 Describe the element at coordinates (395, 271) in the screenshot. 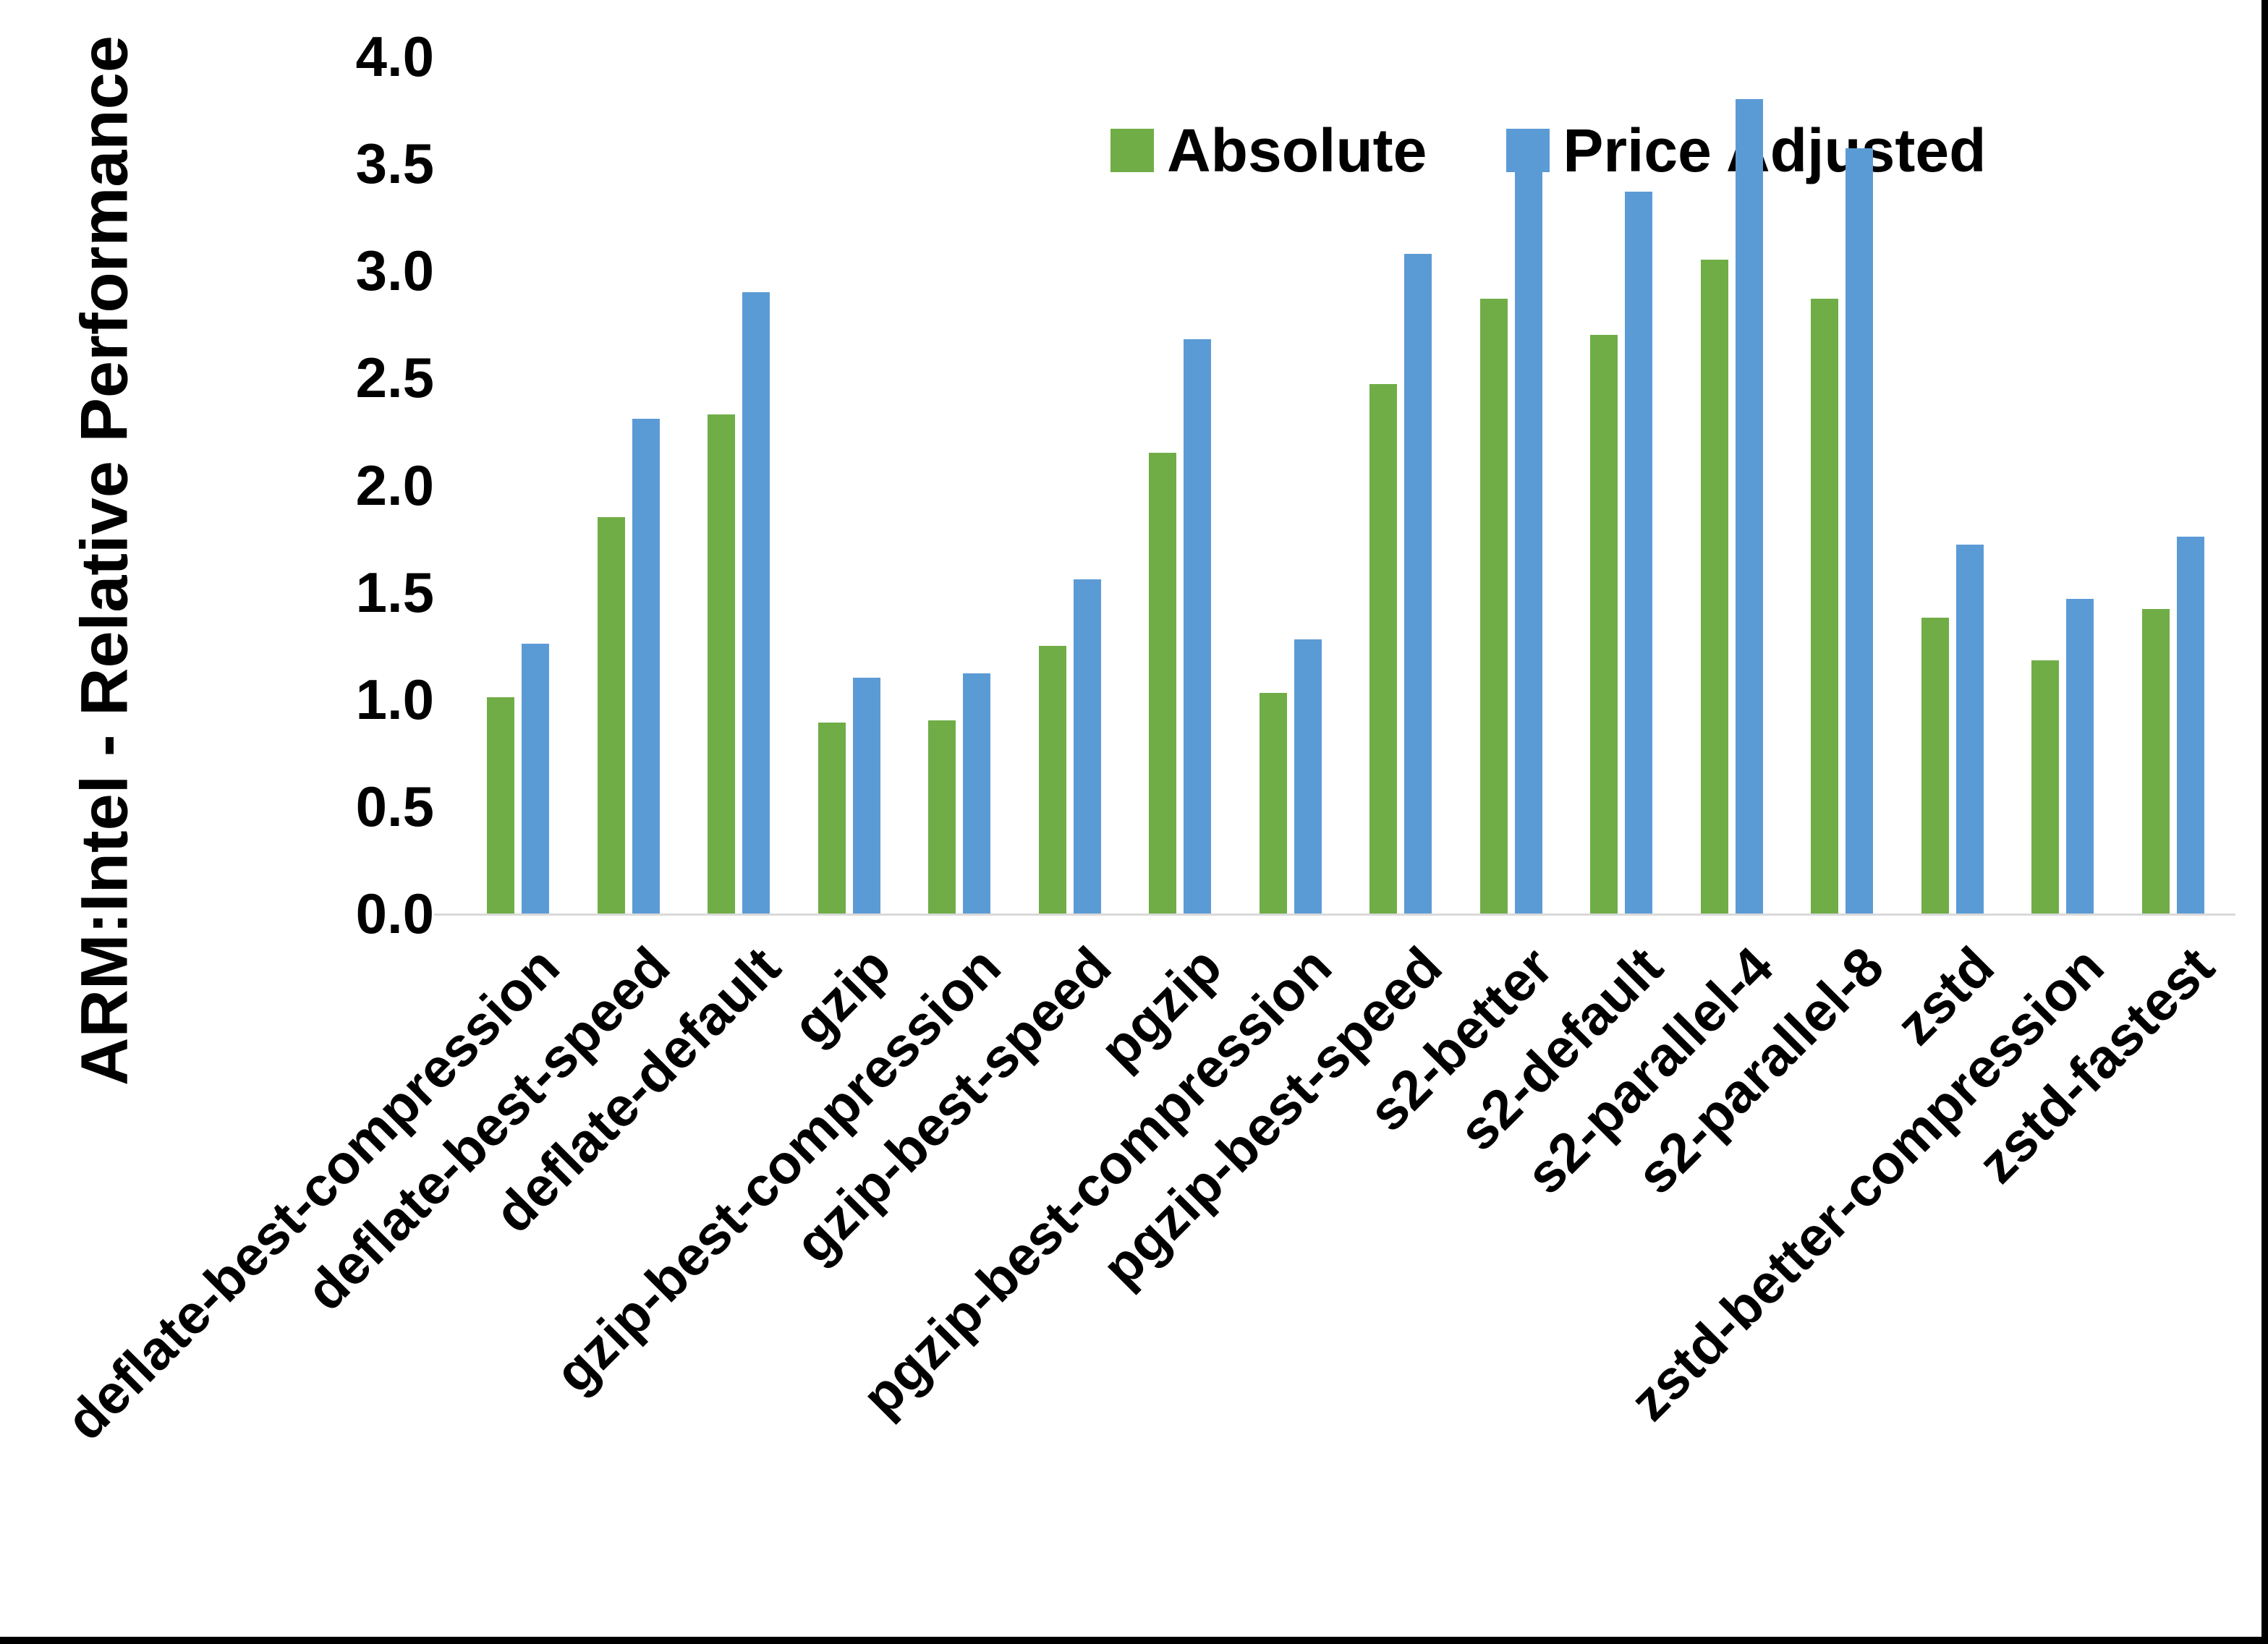

I see `y-tick-label: 3.0` at that location.